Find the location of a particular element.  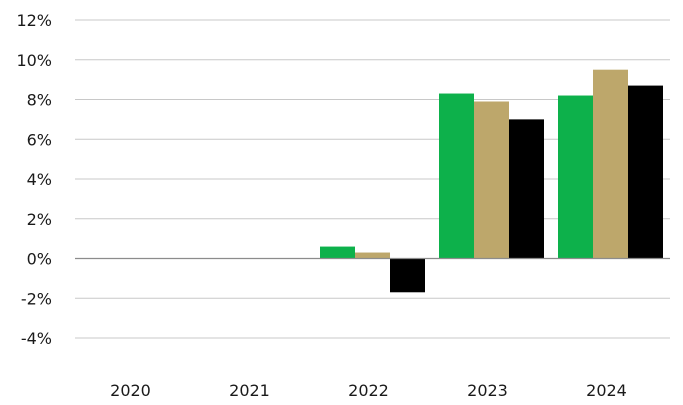

y-tick-label: 12% is located at coordinates (34, 20).